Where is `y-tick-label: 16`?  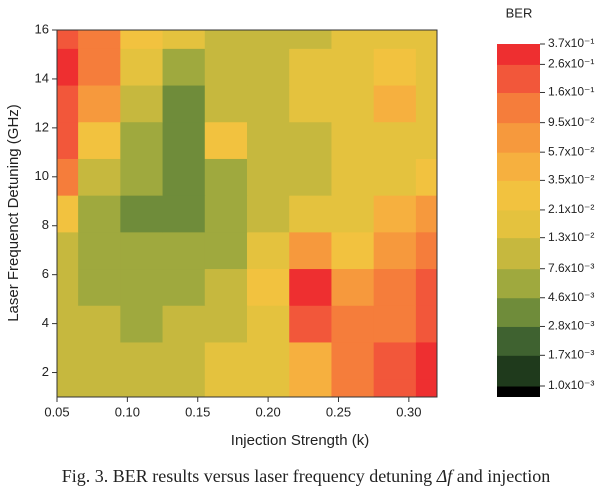
y-tick-label: 16 is located at coordinates (42, 28).